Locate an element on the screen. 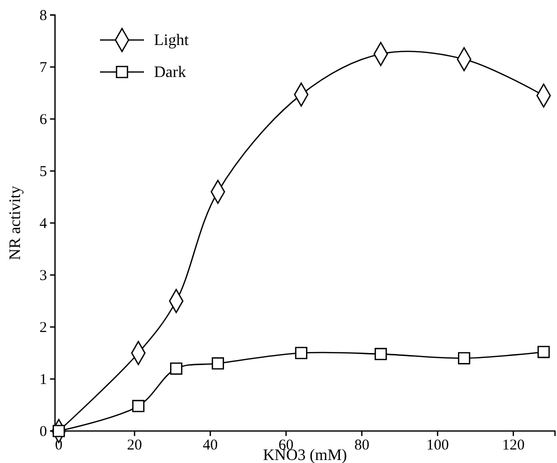  y-tick-label: 2 is located at coordinates (43, 328).